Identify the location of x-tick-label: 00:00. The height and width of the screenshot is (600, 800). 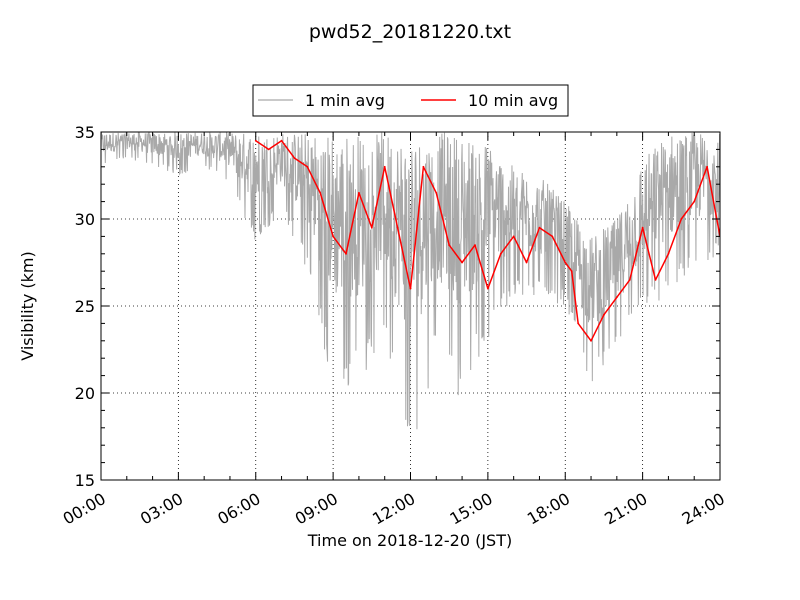
(84, 509).